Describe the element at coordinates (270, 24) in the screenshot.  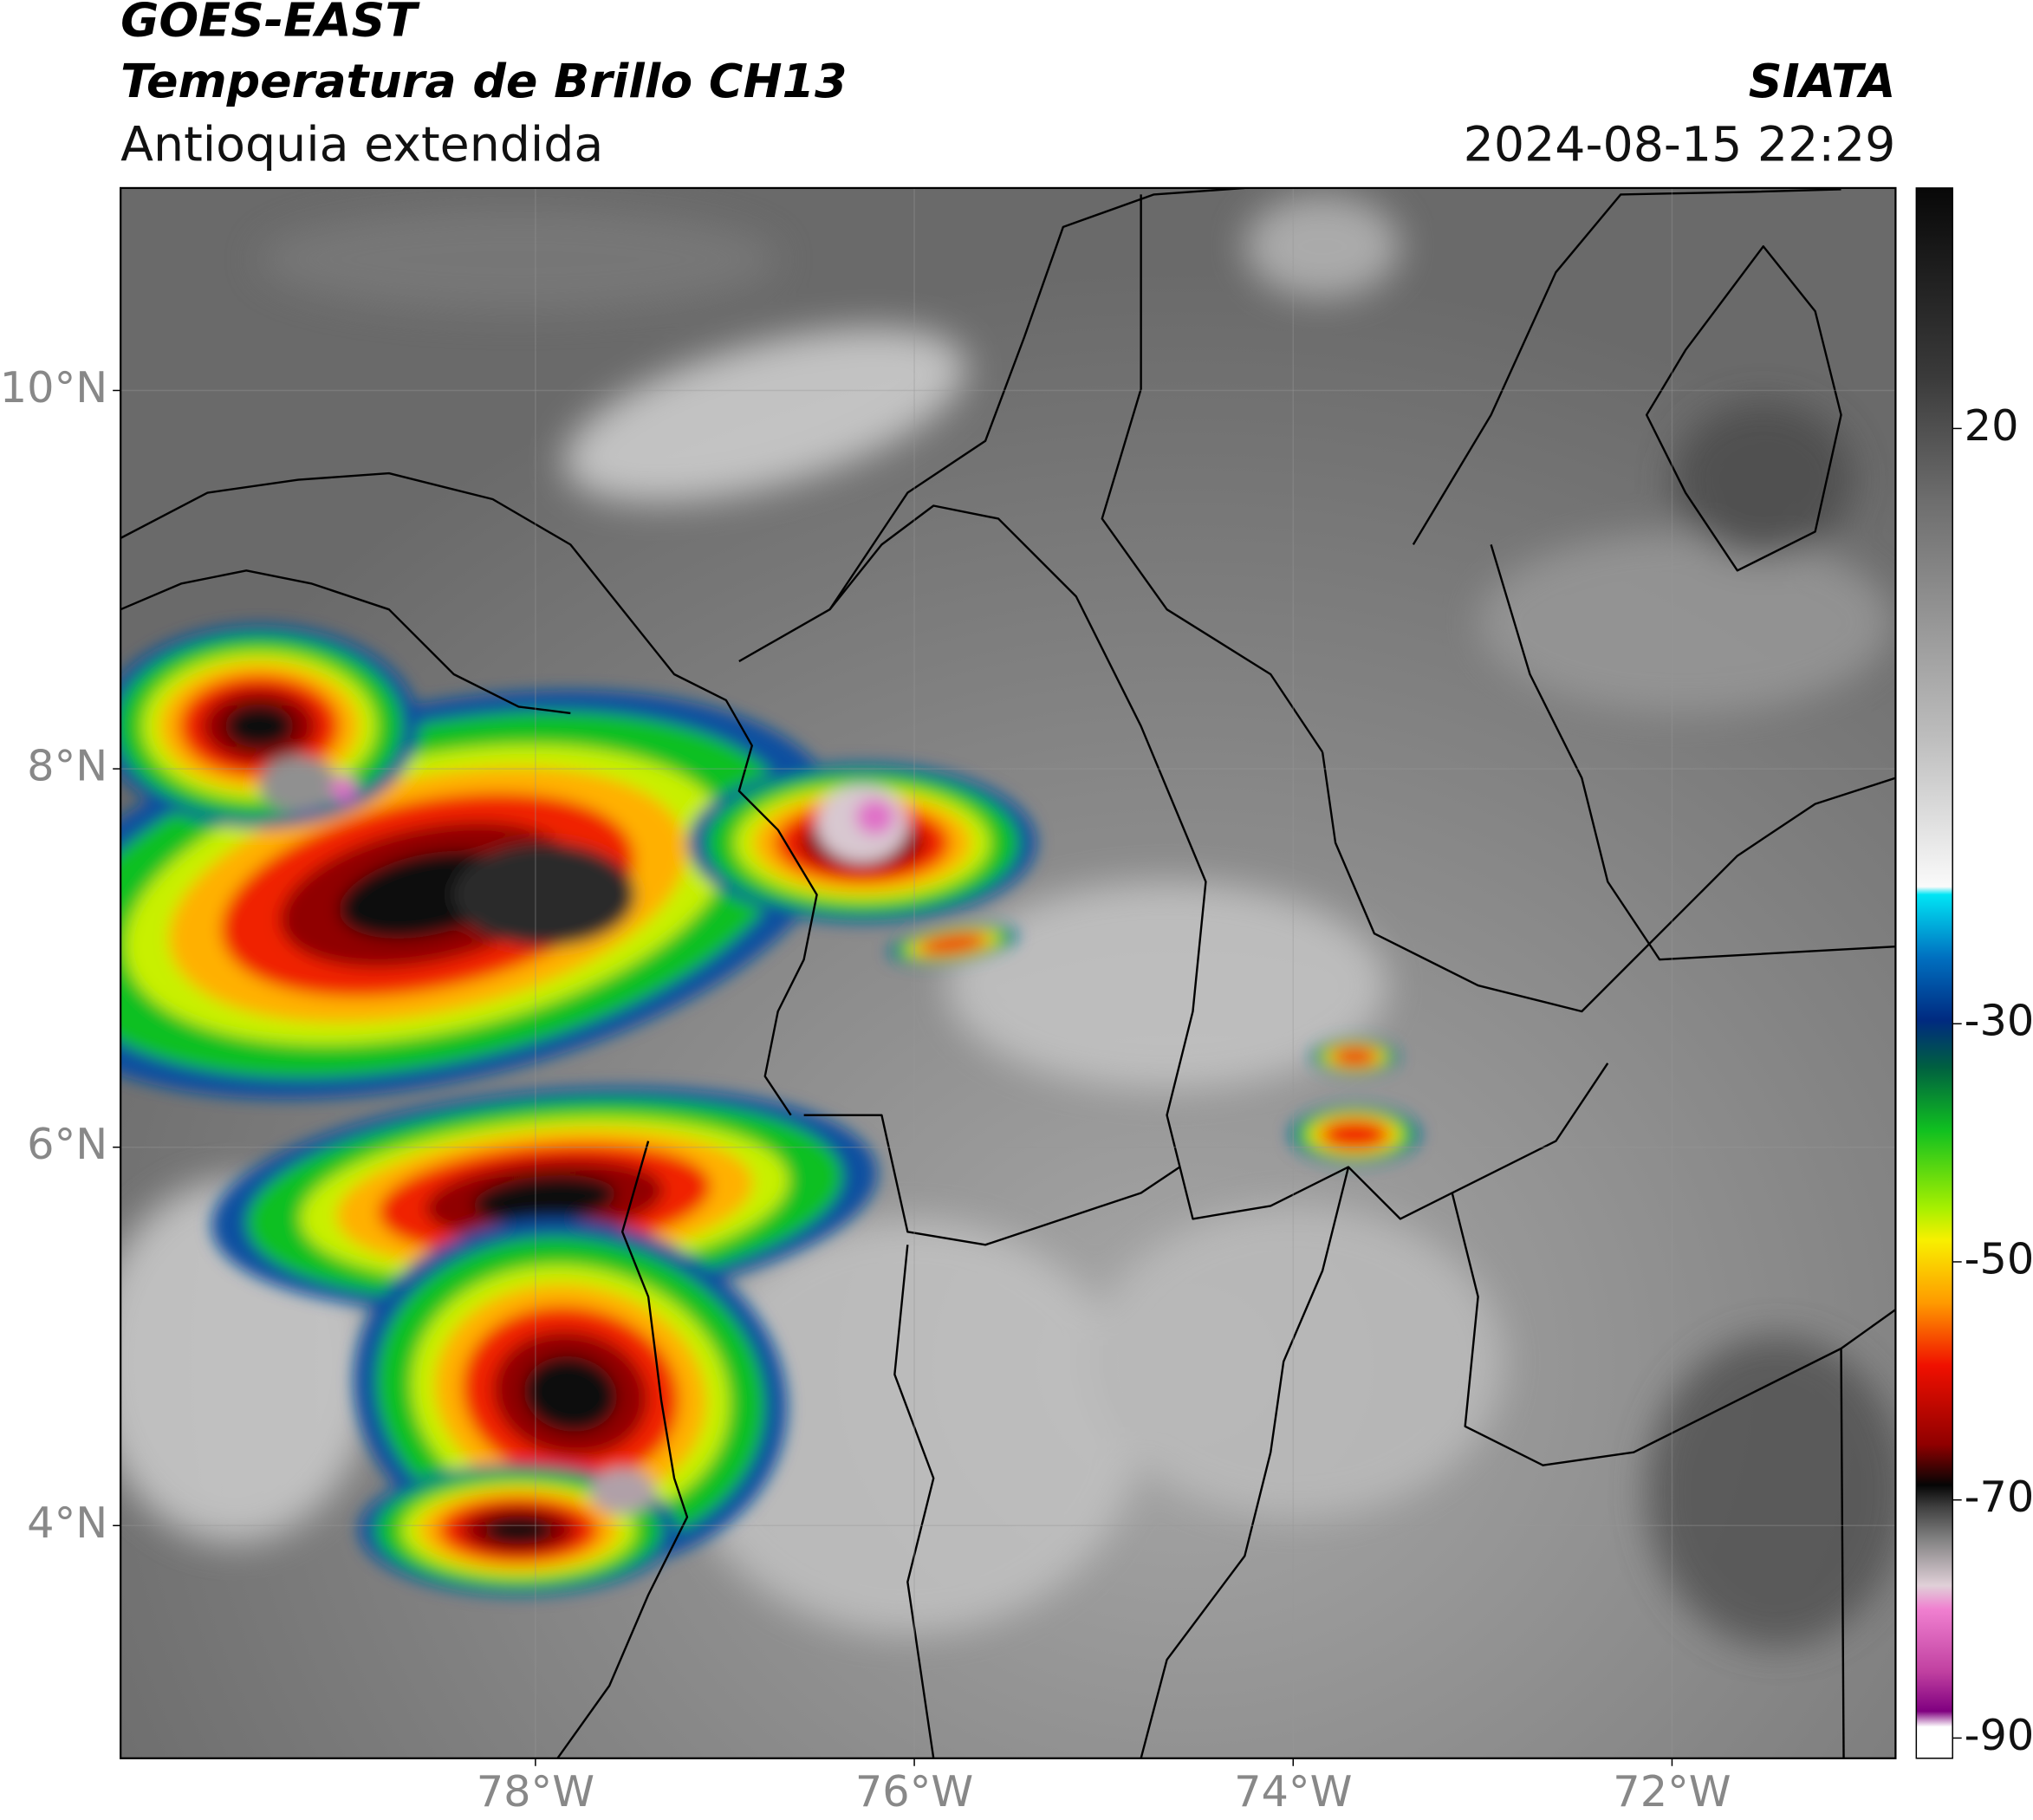
I see `title: GOES-EAST` at that location.